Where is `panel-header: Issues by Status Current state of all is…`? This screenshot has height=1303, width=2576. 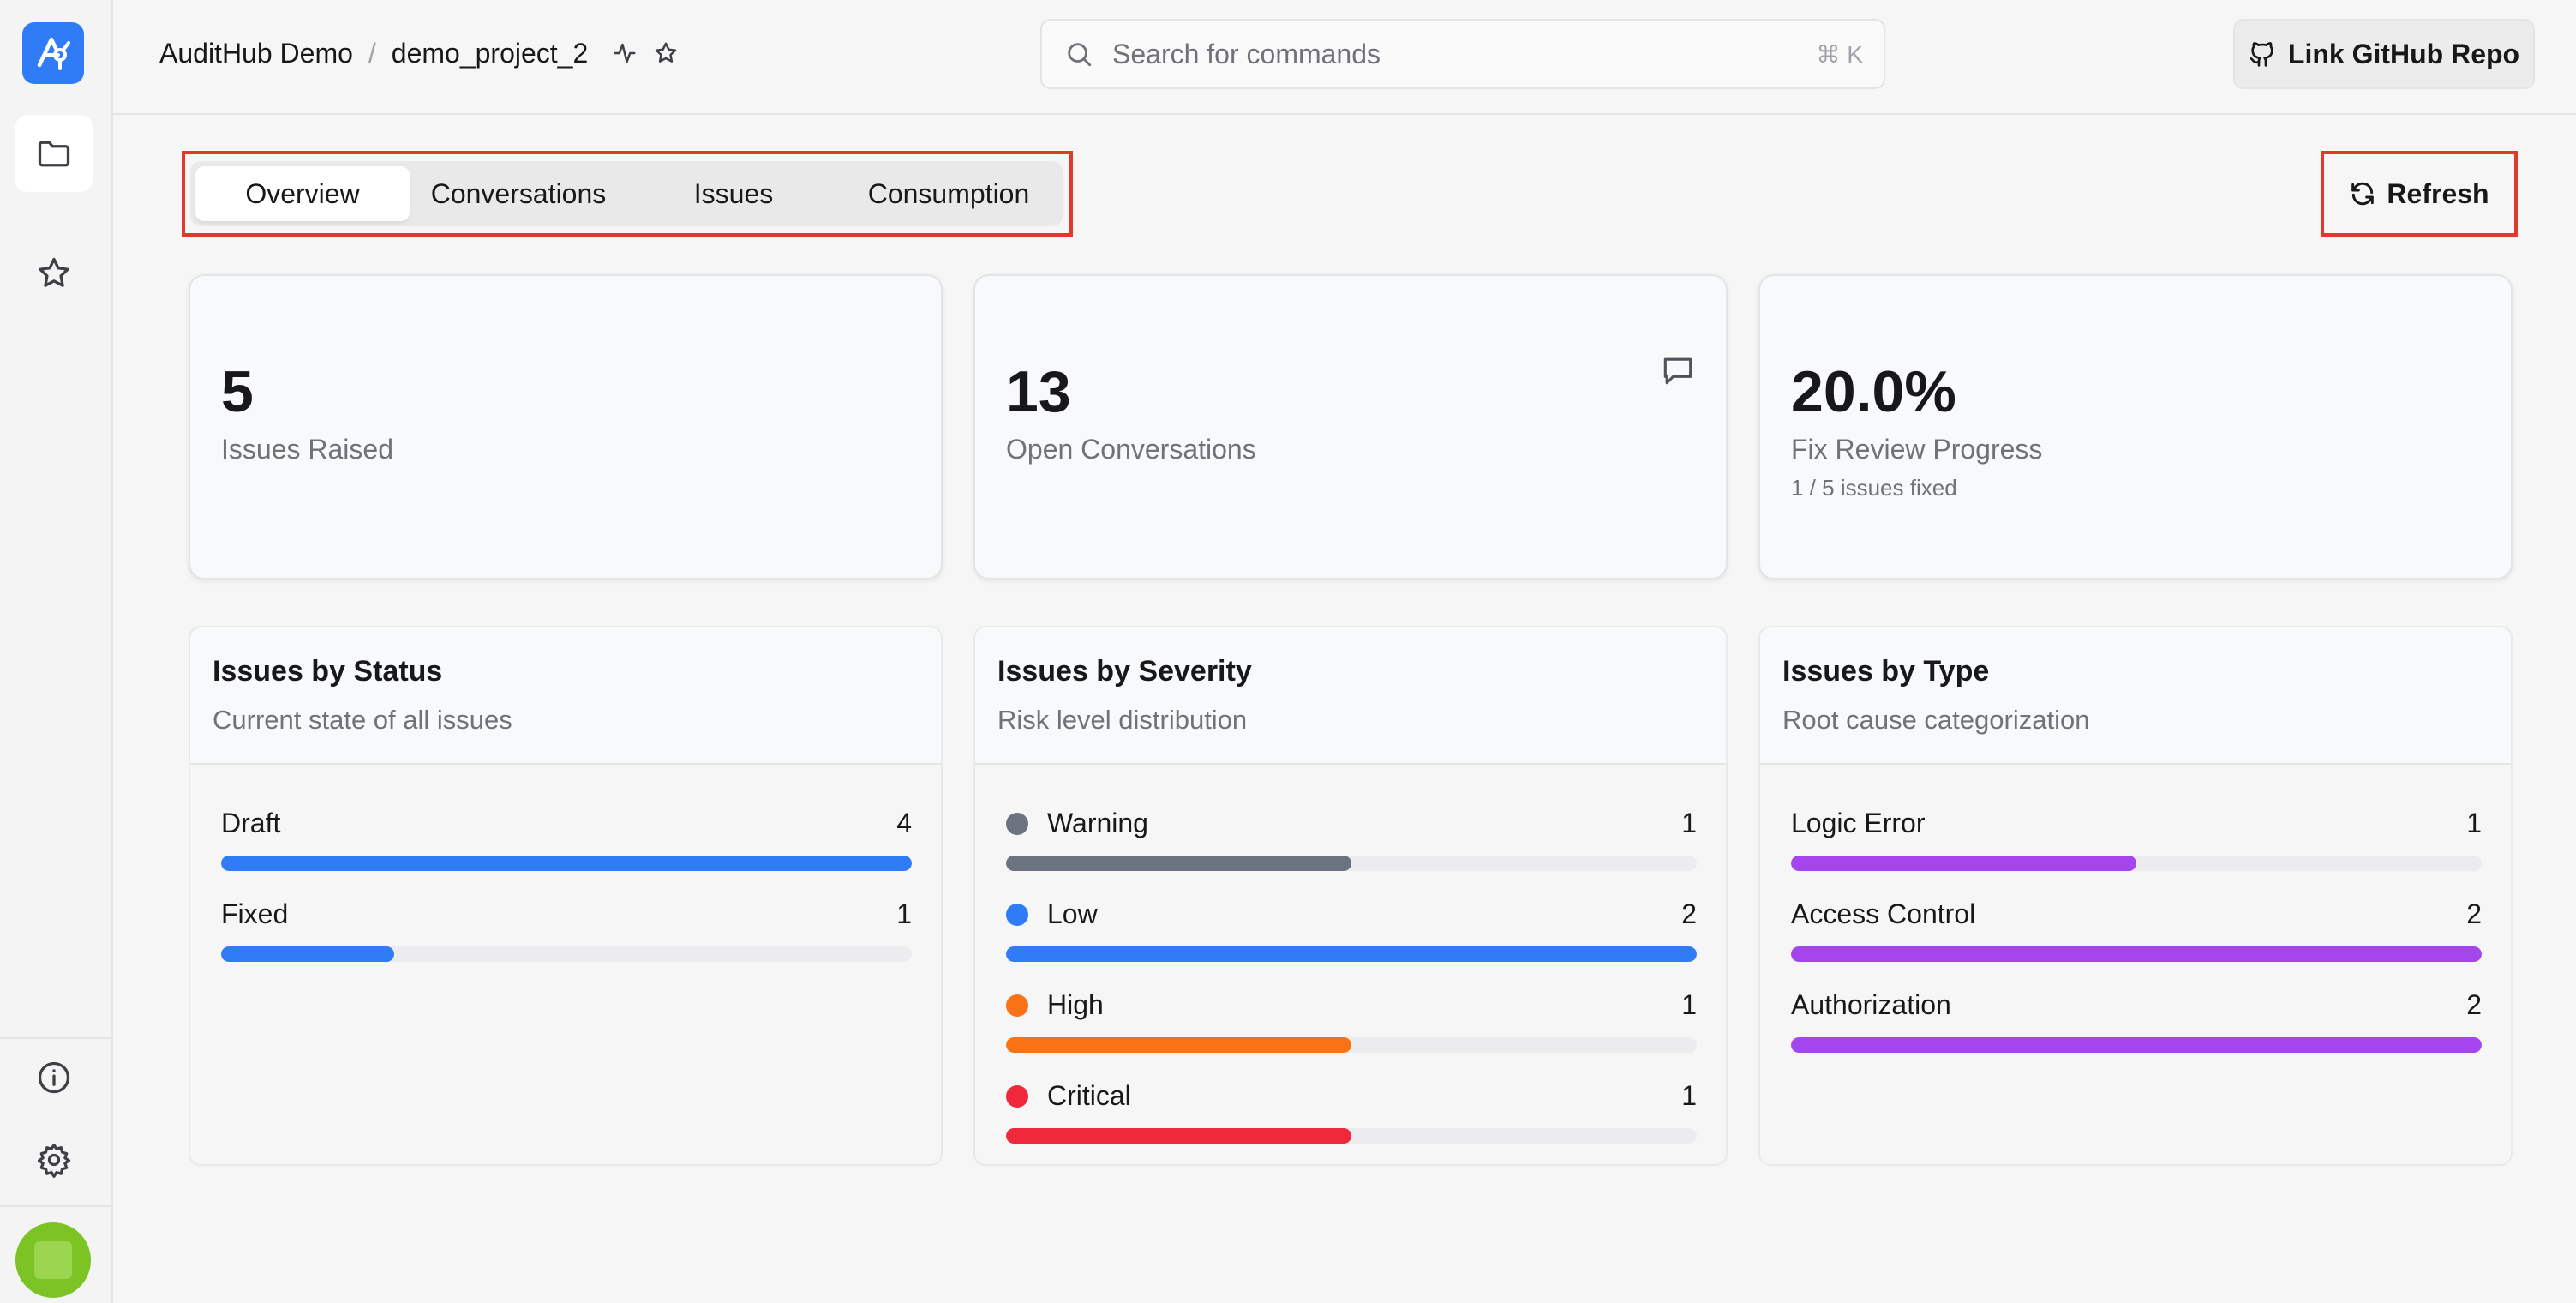 panel-header: Issues by Status Current state of all is… is located at coordinates (565, 696).